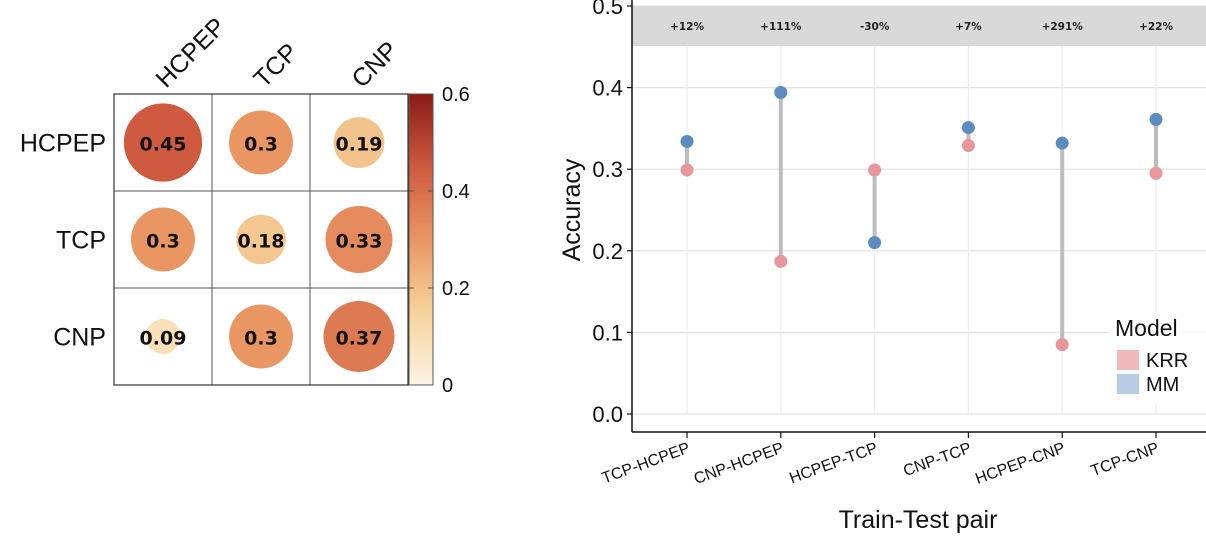 This screenshot has width=1206, height=536. What do you see at coordinates (1162, 385) in the screenshot?
I see `legend-label: MM` at bounding box center [1162, 385].